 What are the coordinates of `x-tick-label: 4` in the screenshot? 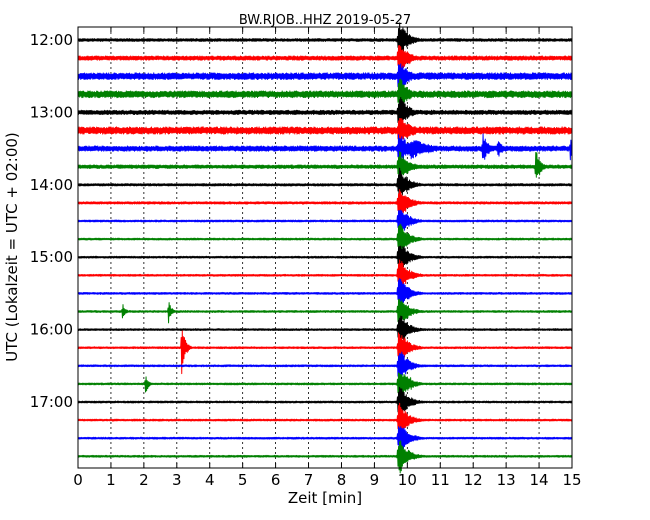 It's located at (210, 480).